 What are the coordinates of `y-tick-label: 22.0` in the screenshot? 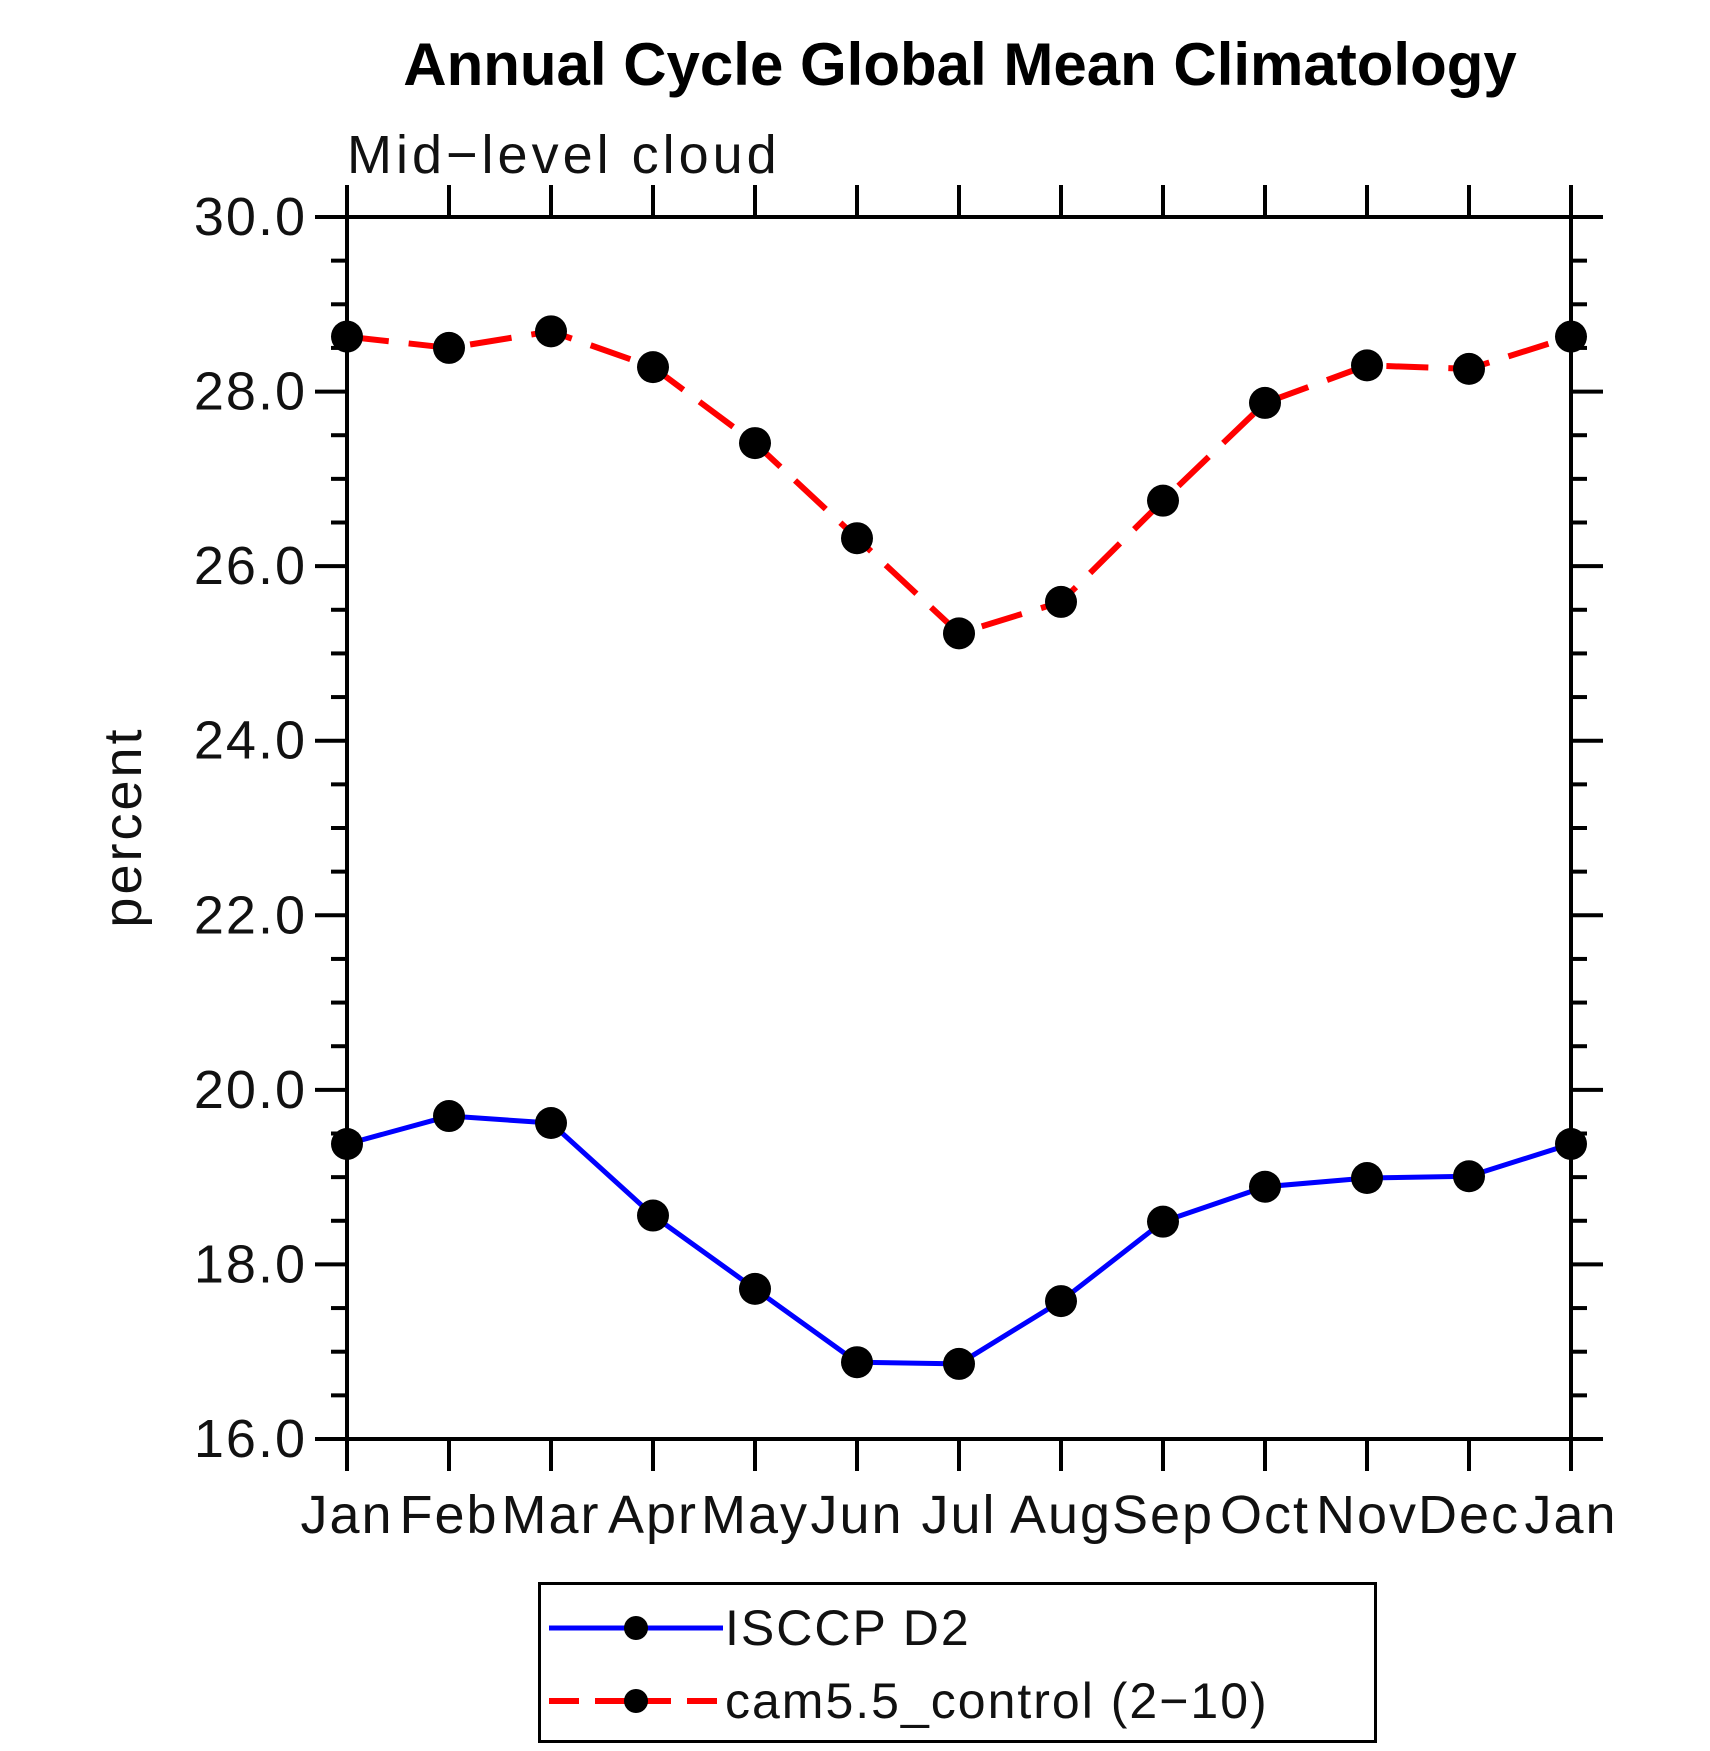 It's located at (250, 915).